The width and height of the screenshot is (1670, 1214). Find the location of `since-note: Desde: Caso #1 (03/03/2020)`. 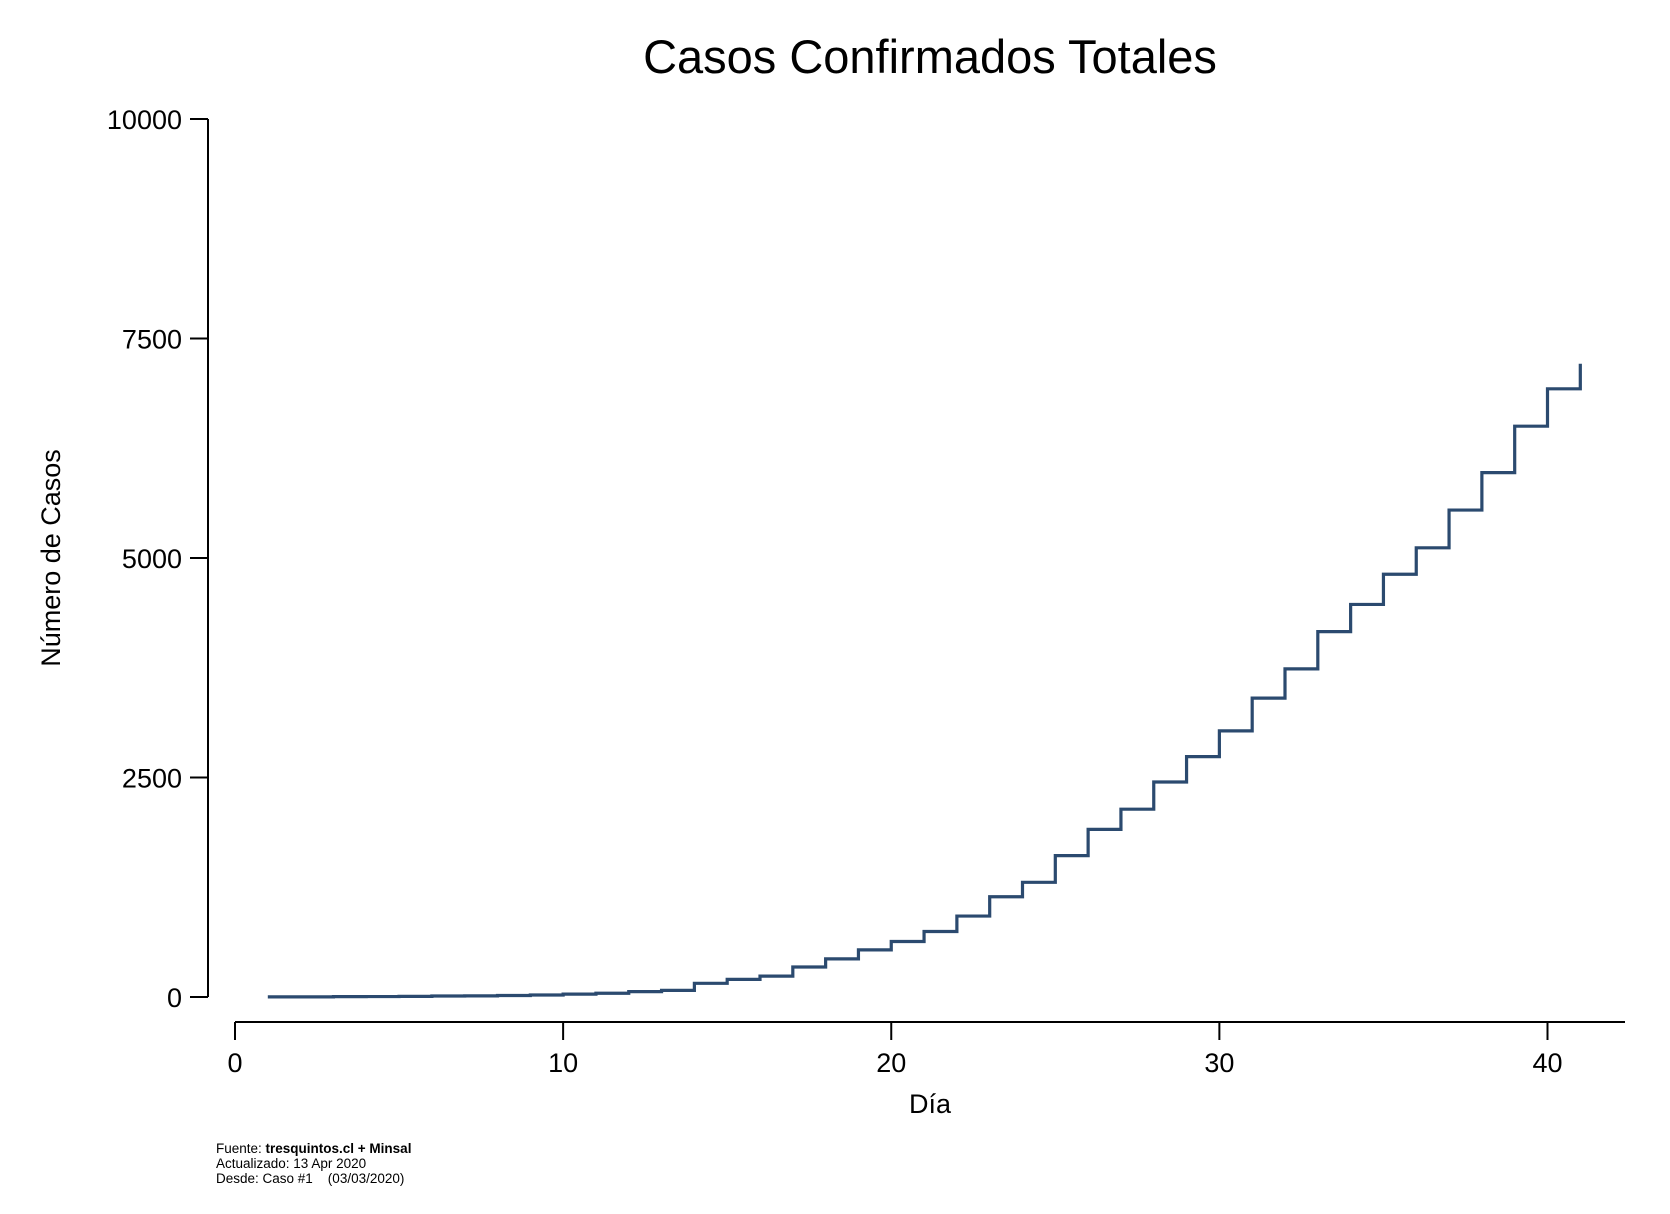

since-note: Desde: Caso #1 (03/03/2020) is located at coordinates (310, 1178).